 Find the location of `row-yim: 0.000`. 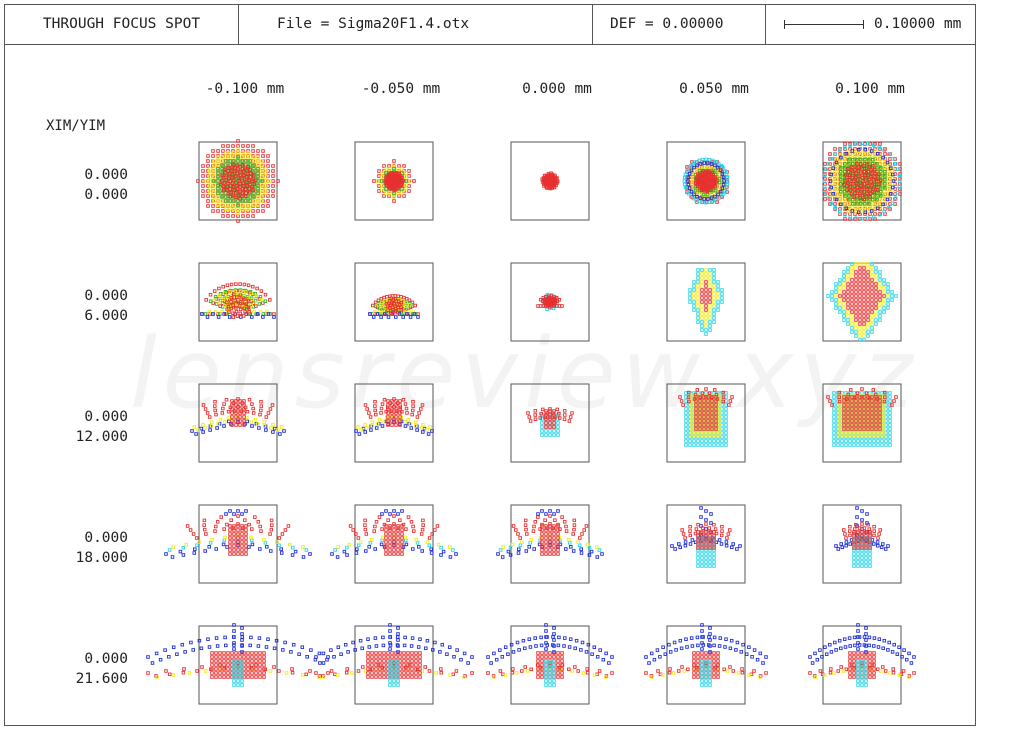

row-yim: 0.000 is located at coordinates (106, 195).